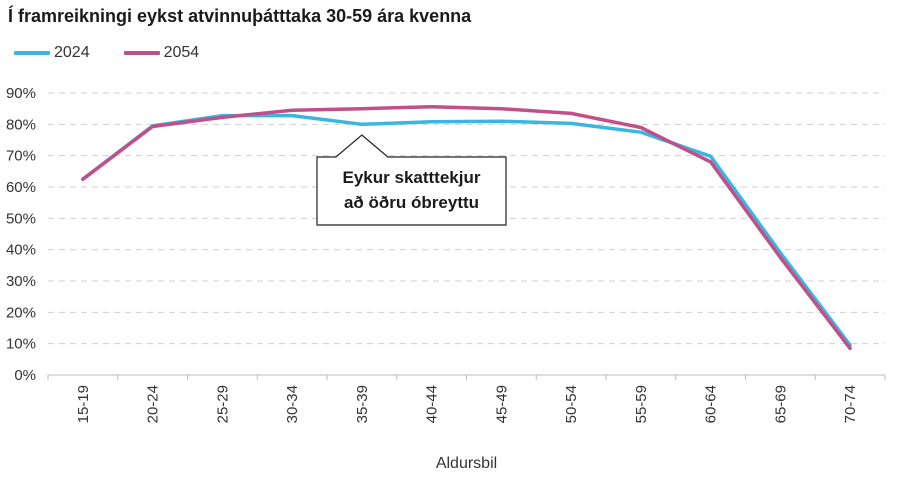 This screenshot has height=477, width=900. I want to click on annotation-text: Eykur skatttekjur, so click(412, 177).